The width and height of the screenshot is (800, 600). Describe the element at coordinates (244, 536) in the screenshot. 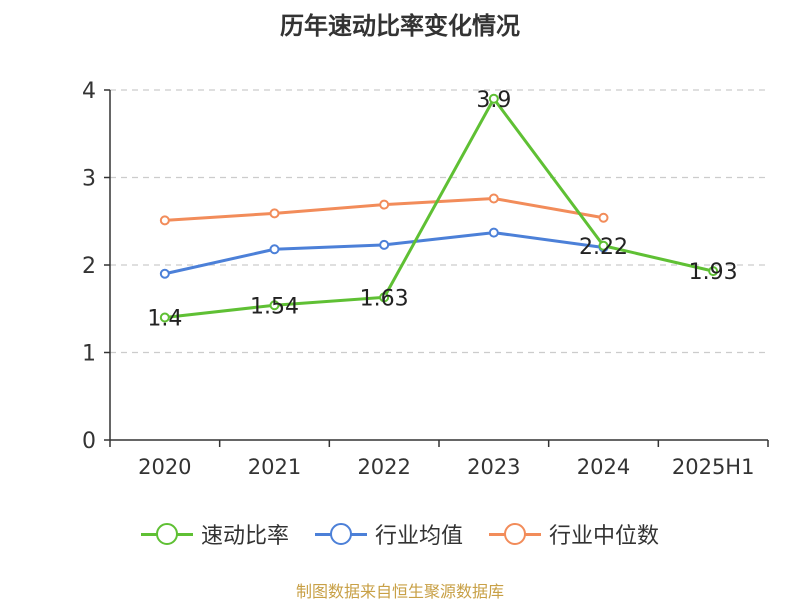

I see `legend-label: 速动比率` at that location.